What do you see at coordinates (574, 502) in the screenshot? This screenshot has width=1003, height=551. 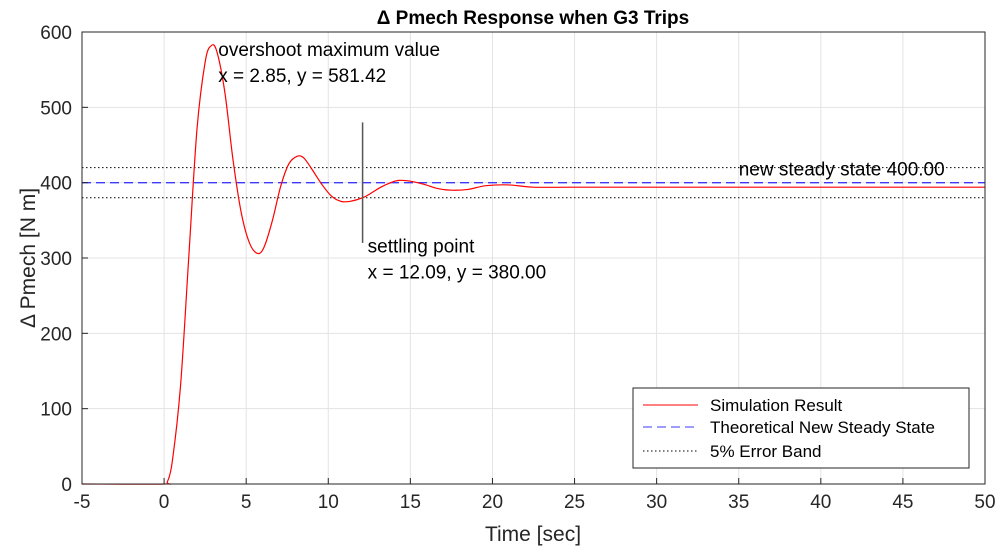 I see `x-tick-label: 25` at bounding box center [574, 502].